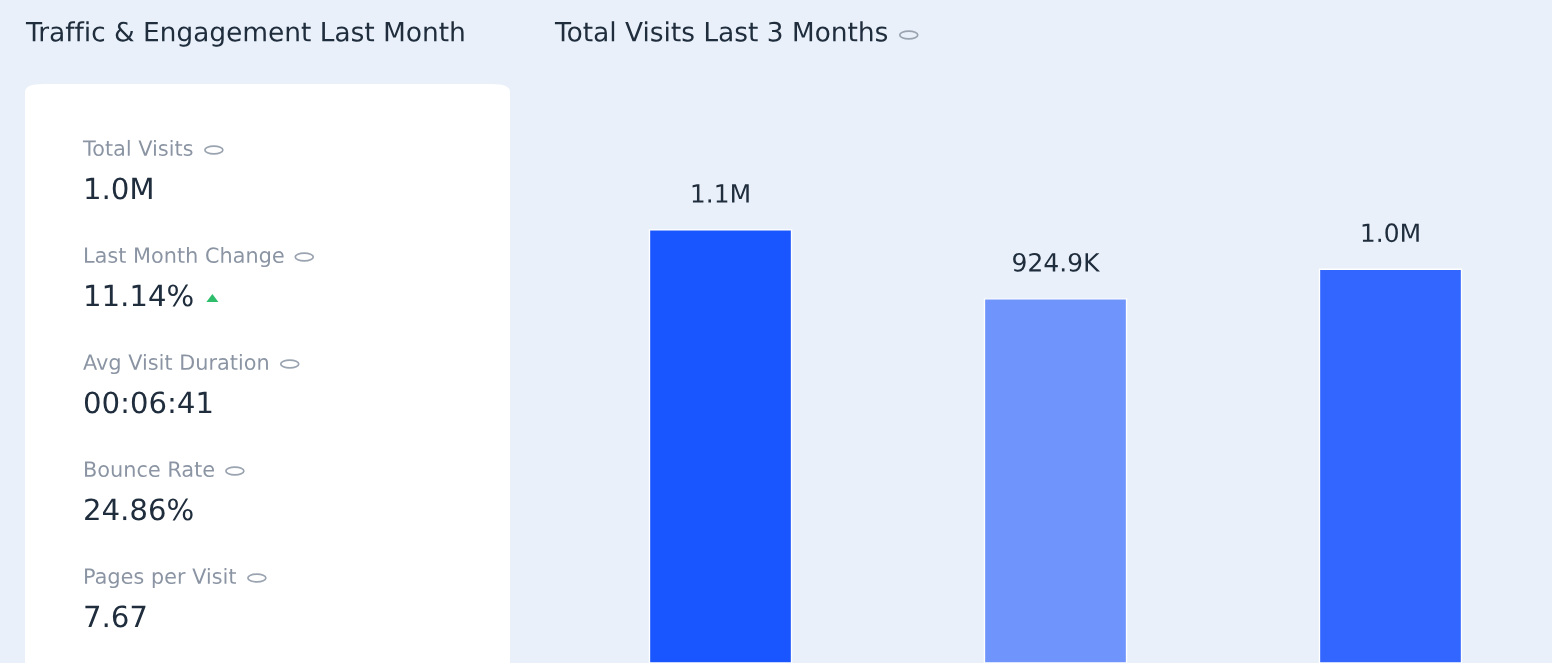  What do you see at coordinates (115, 616) in the screenshot?
I see `text: 7.67` at bounding box center [115, 616].